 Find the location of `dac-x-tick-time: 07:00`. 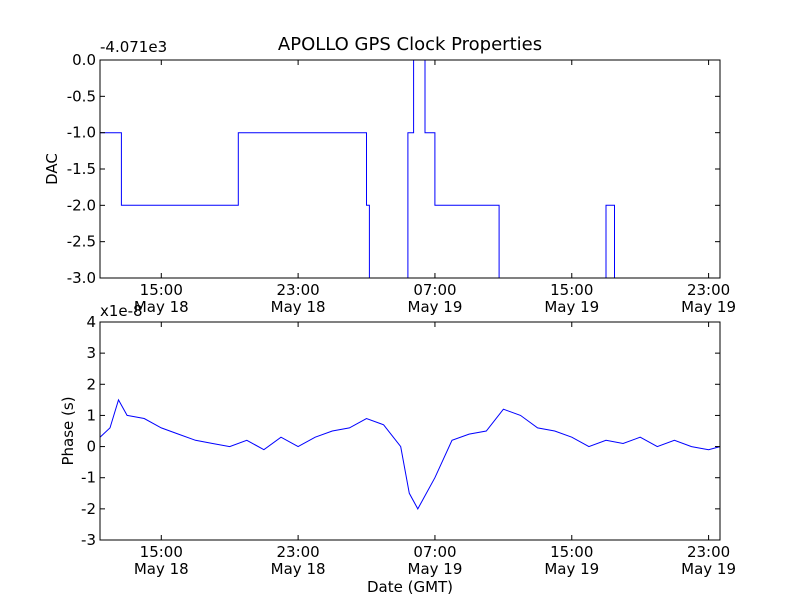

dac-x-tick-time: 07:00 is located at coordinates (434, 290).